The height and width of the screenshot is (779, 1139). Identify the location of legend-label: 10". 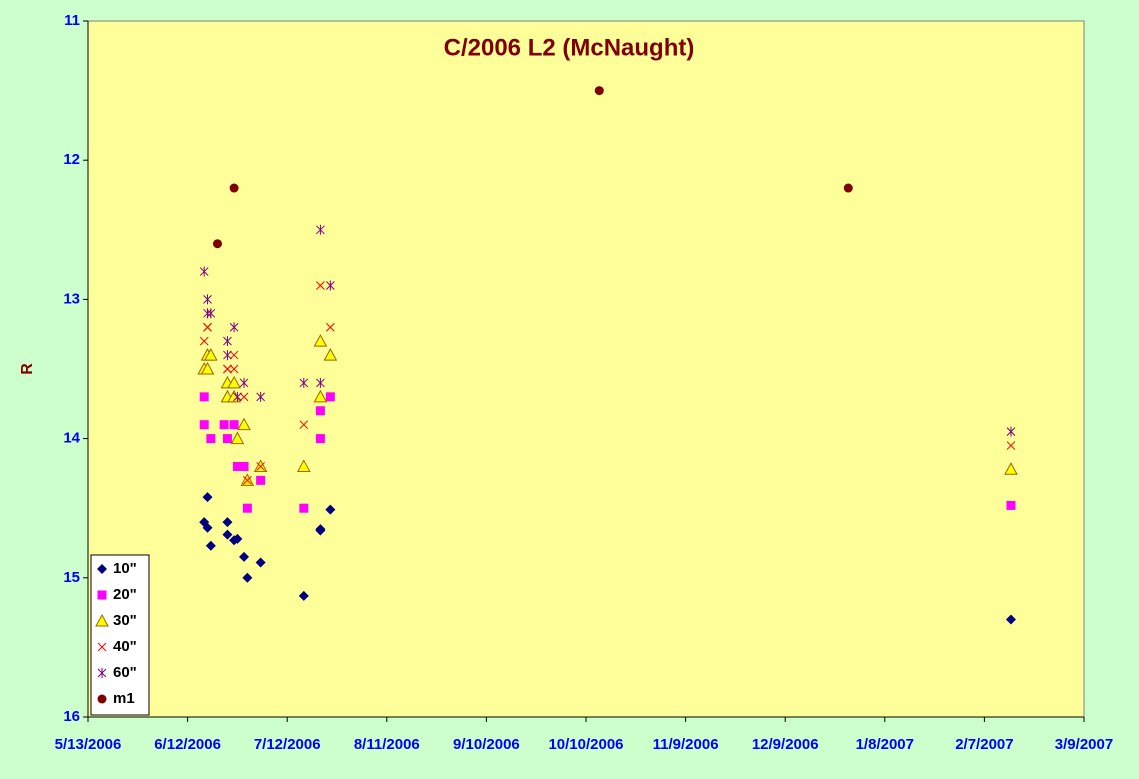
(125, 568).